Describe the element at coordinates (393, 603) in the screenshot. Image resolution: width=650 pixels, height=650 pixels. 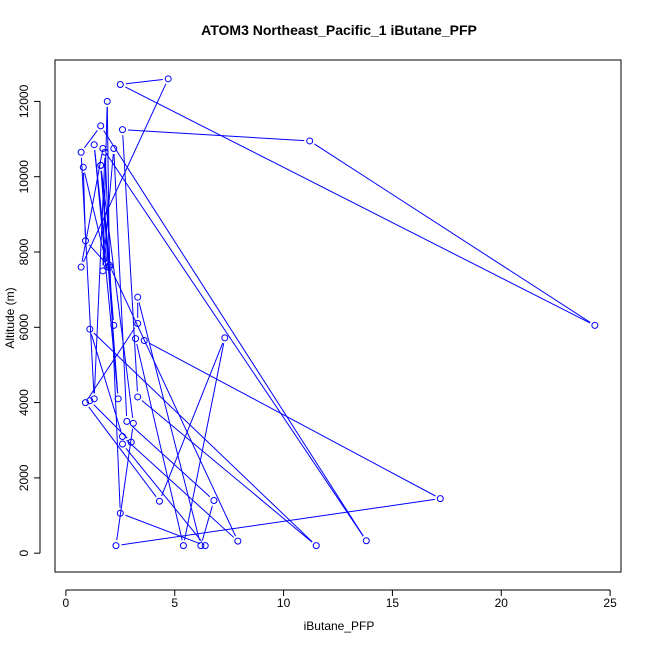
I see `x-tick-label: 15` at that location.